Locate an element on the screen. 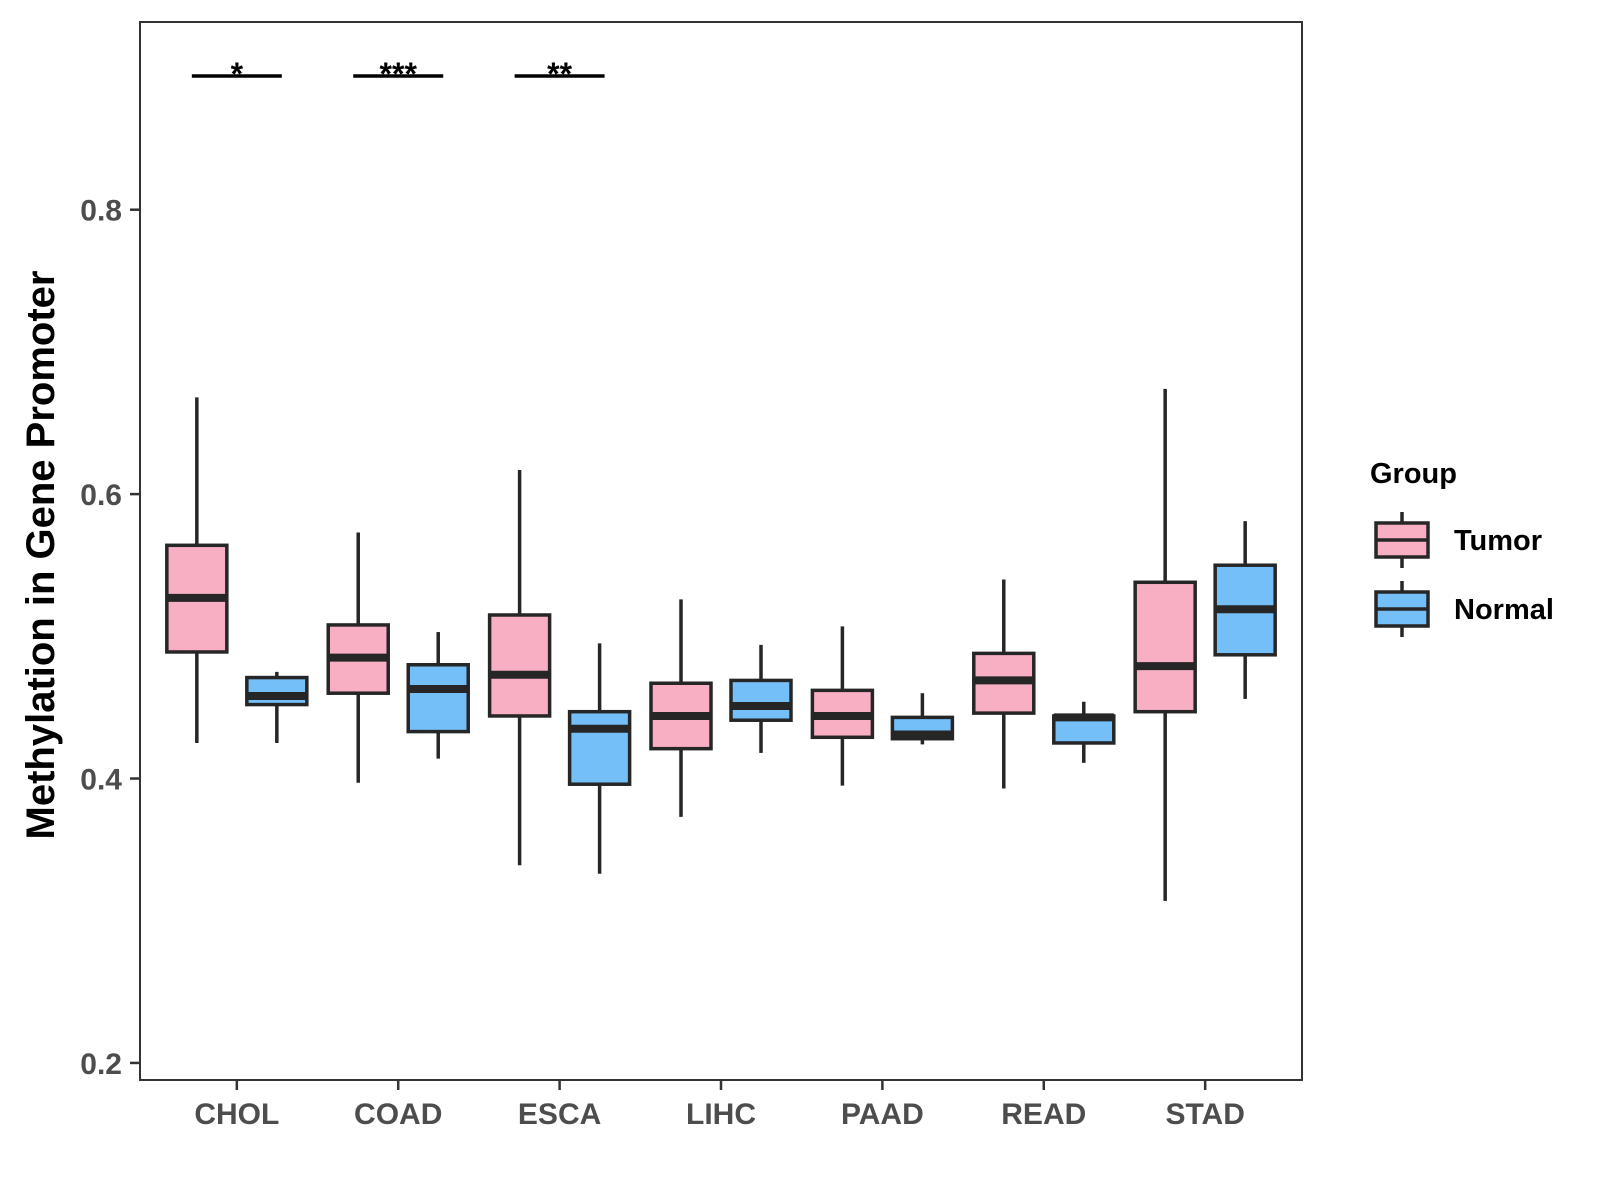 The width and height of the screenshot is (1600, 1200). significance-label: * is located at coordinates (237, 74).